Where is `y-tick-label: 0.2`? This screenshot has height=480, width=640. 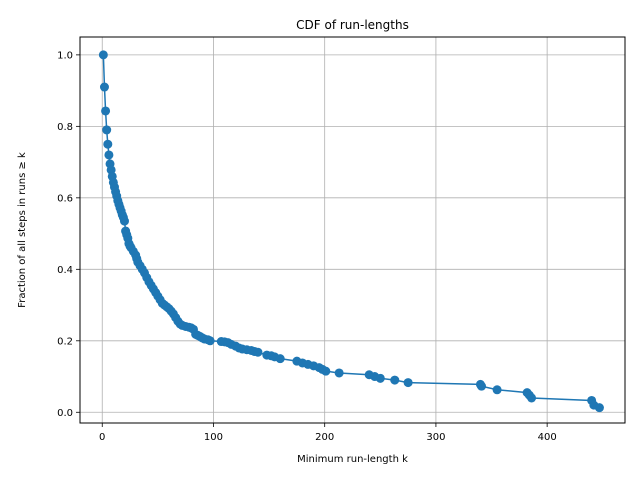
y-tick-label: 0.2 is located at coordinates (65, 341).